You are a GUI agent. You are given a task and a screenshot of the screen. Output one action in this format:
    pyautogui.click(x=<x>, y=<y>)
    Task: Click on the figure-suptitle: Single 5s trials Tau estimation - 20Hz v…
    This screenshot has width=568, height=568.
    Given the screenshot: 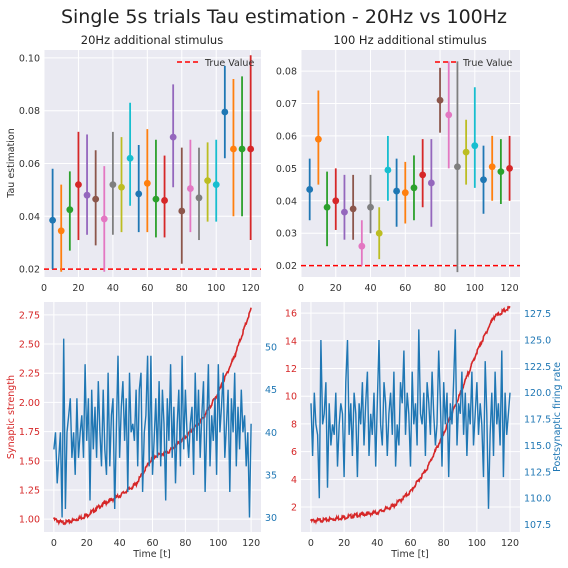 What is the action you would take?
    pyautogui.click(x=284, y=17)
    